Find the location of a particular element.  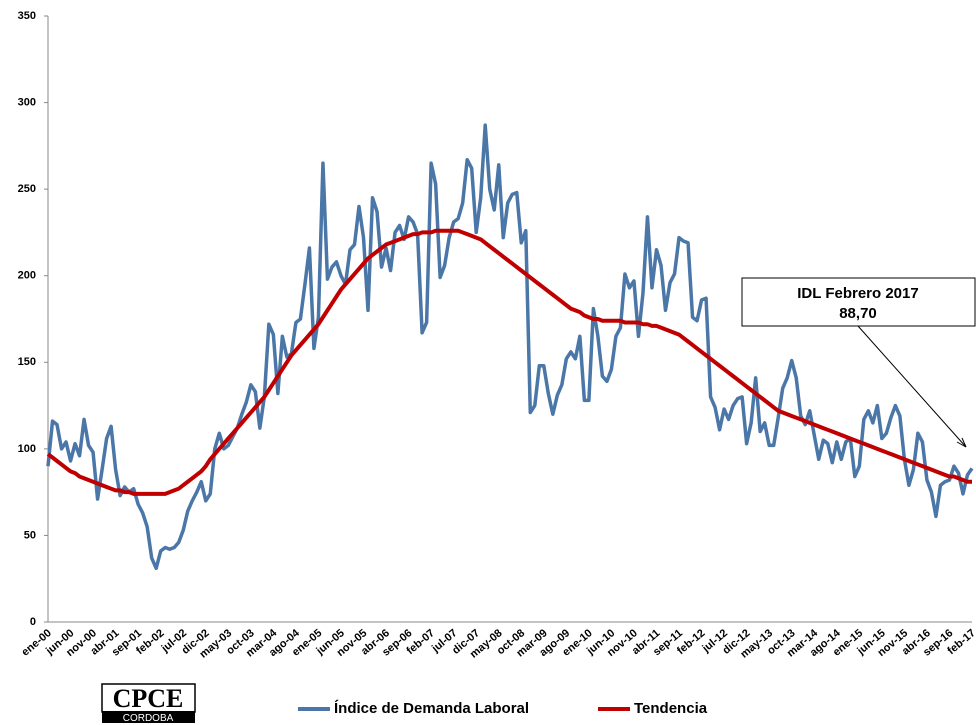

annotation-title: IDL Febrero 2017 is located at coordinates (857, 293).